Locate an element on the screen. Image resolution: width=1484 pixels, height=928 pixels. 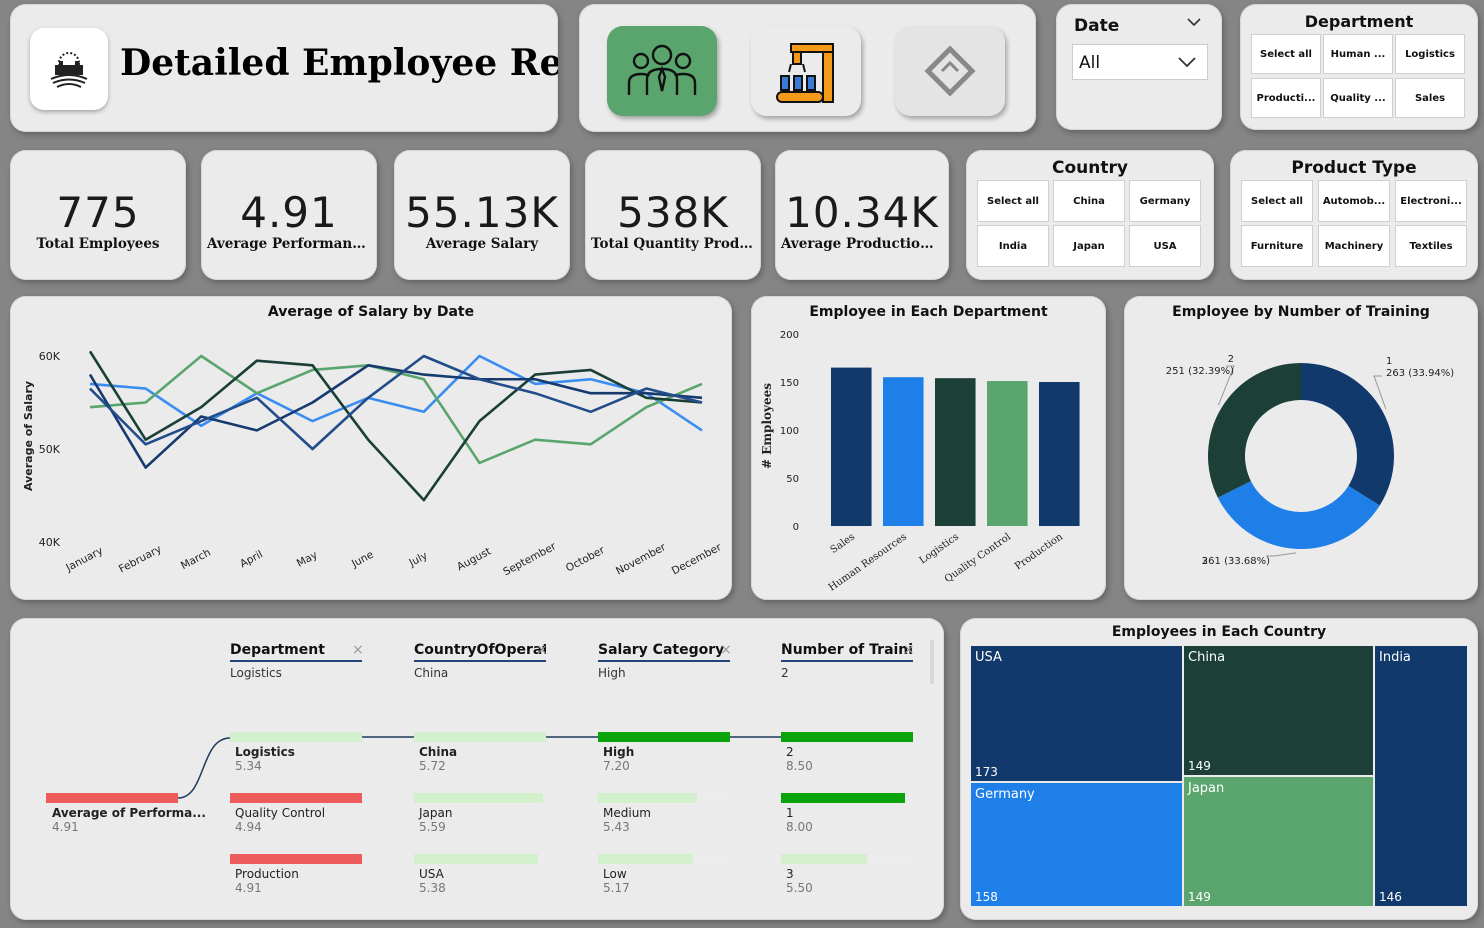
treemap-cell: China 149 is located at coordinates (1278, 710).